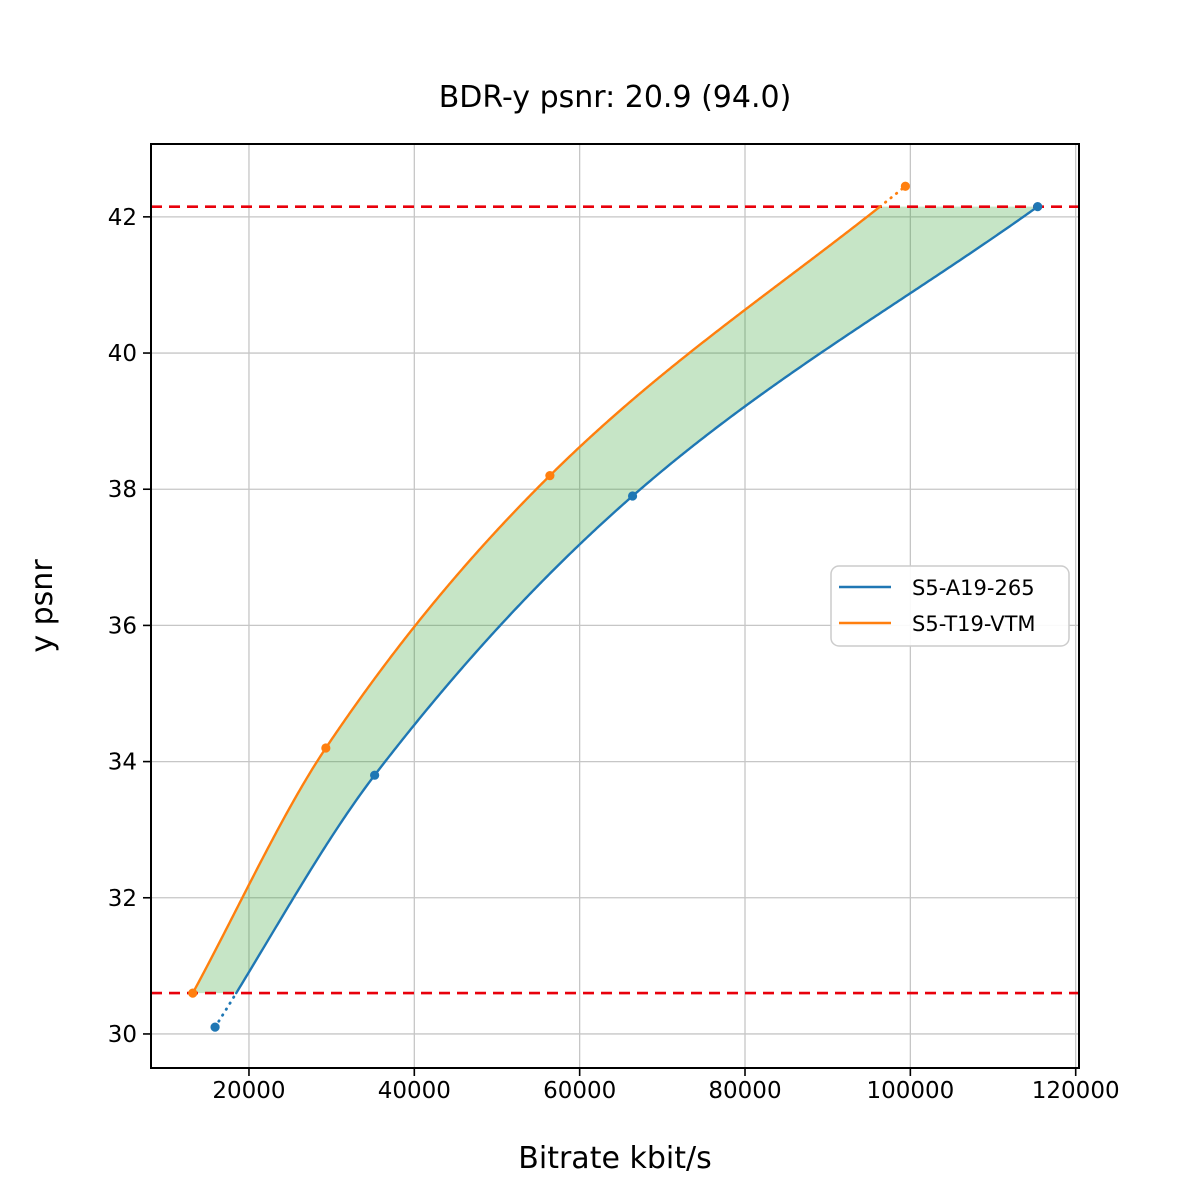 This screenshot has width=1200, height=1200. Describe the element at coordinates (42, 606) in the screenshot. I see `y-axis-label: y psnr` at that location.